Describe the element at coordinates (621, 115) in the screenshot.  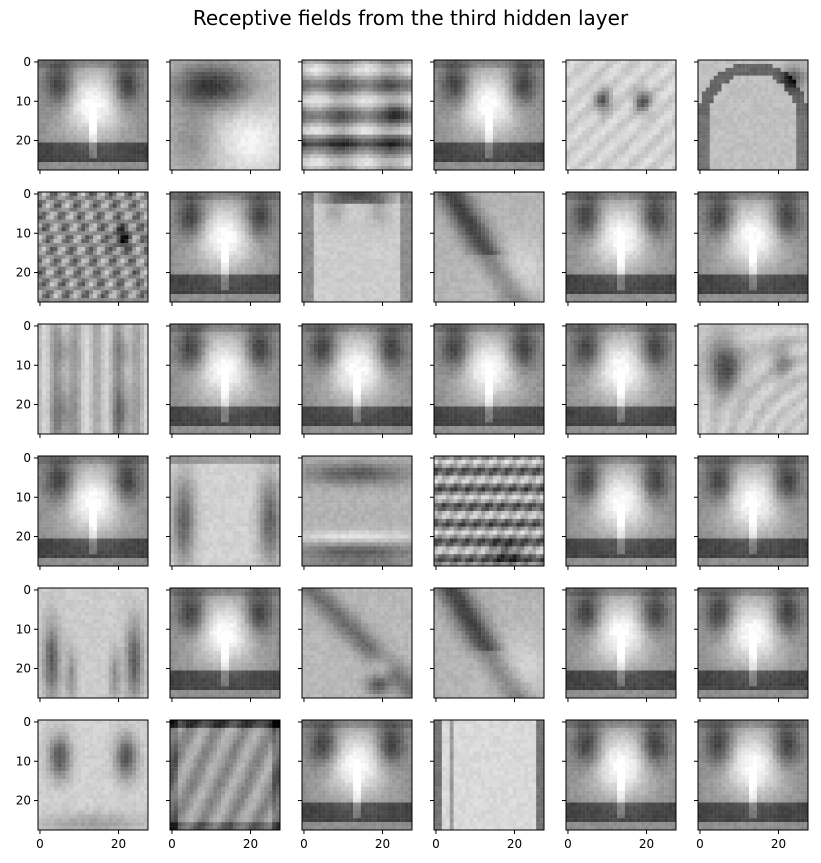
I see `receptive-field-panel` at that location.